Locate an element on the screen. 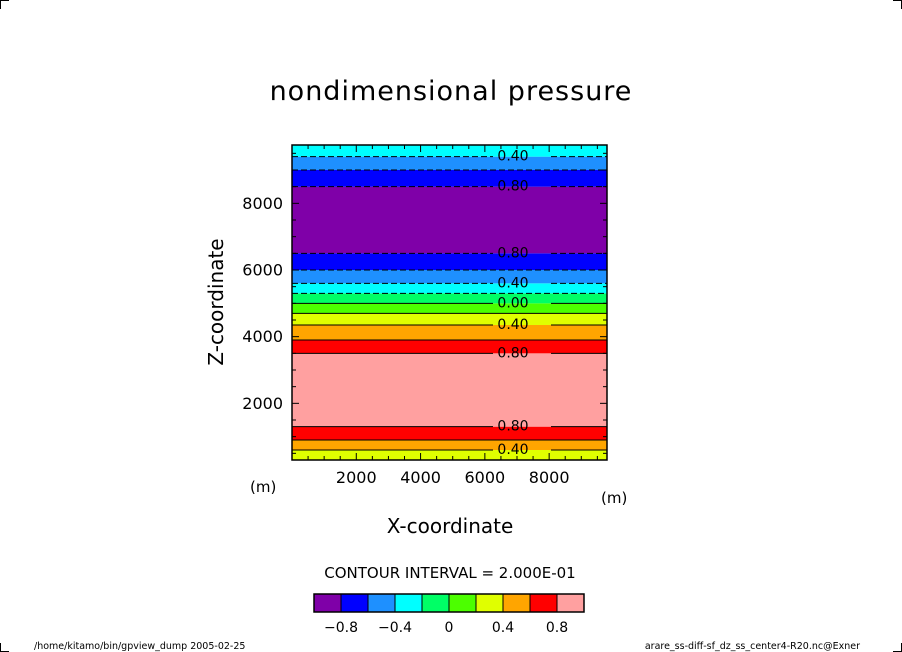  contour-label-layer: 0.40 0.80 0.80 0.40 0.00 0.40 0.80 0.80 0.40 is located at coordinates (512, 303).